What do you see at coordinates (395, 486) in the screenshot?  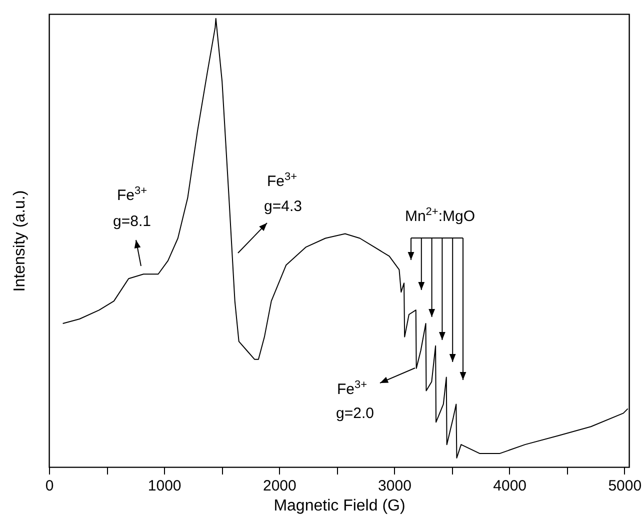 I see `x-tick-label: 3000` at bounding box center [395, 486].